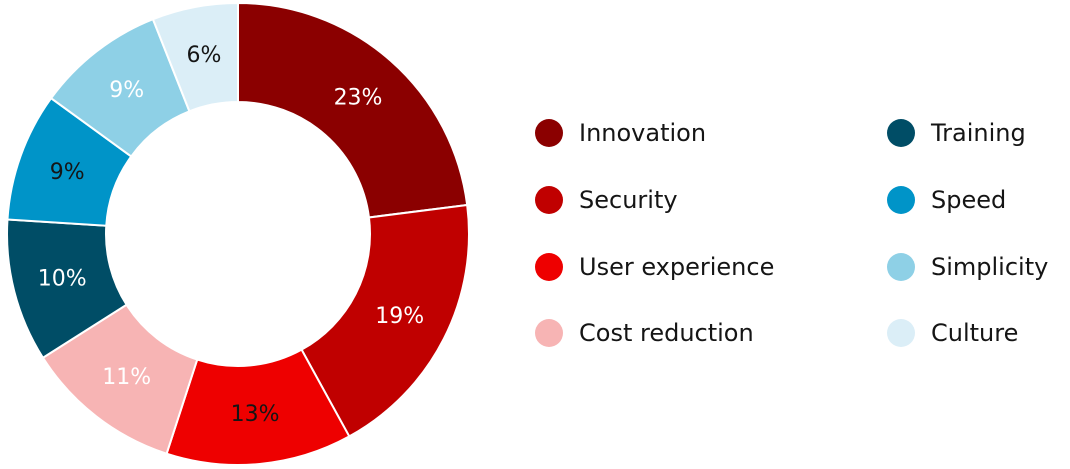  I want to click on legend-item-7: Culture, so click(952, 333).